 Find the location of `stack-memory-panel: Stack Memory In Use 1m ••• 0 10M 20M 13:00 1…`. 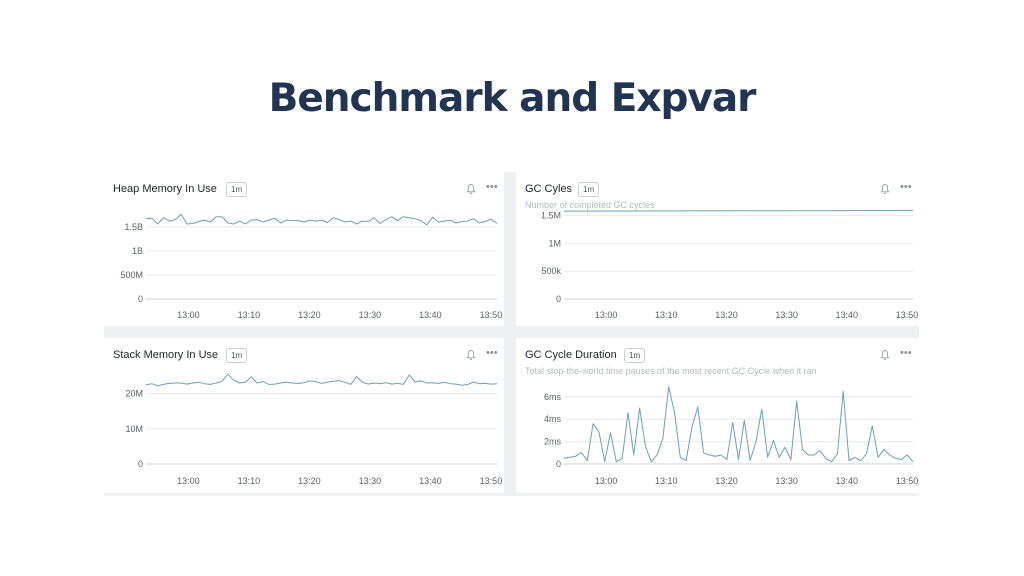

stack-memory-panel: Stack Memory In Use 1m ••• 0 10M 20M 13:00 1… is located at coordinates (304, 415).